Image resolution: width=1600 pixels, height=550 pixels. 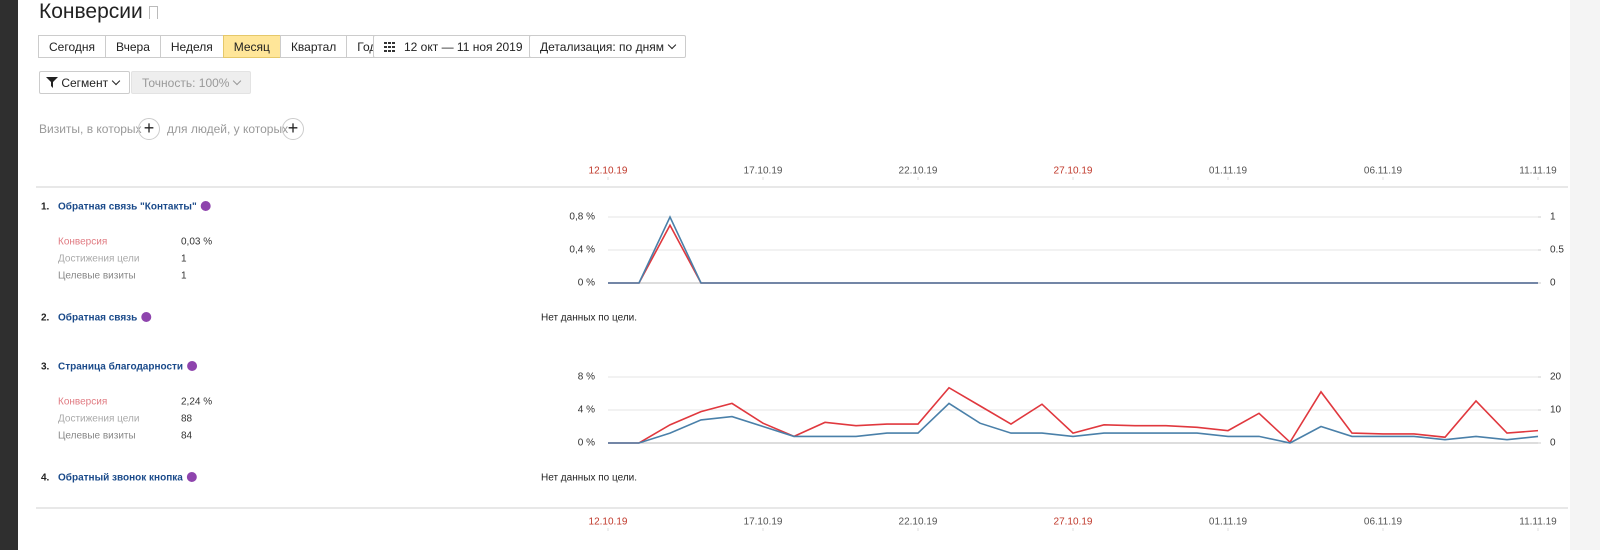 I want to click on segment-button: Сегмент, so click(x=85, y=82).